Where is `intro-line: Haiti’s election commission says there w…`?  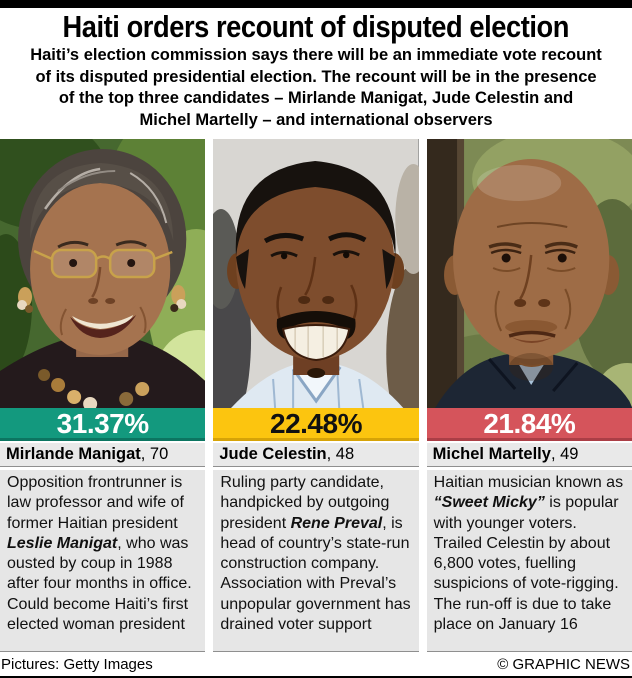
intro-line: Haiti’s election commission says there w… is located at coordinates (316, 55).